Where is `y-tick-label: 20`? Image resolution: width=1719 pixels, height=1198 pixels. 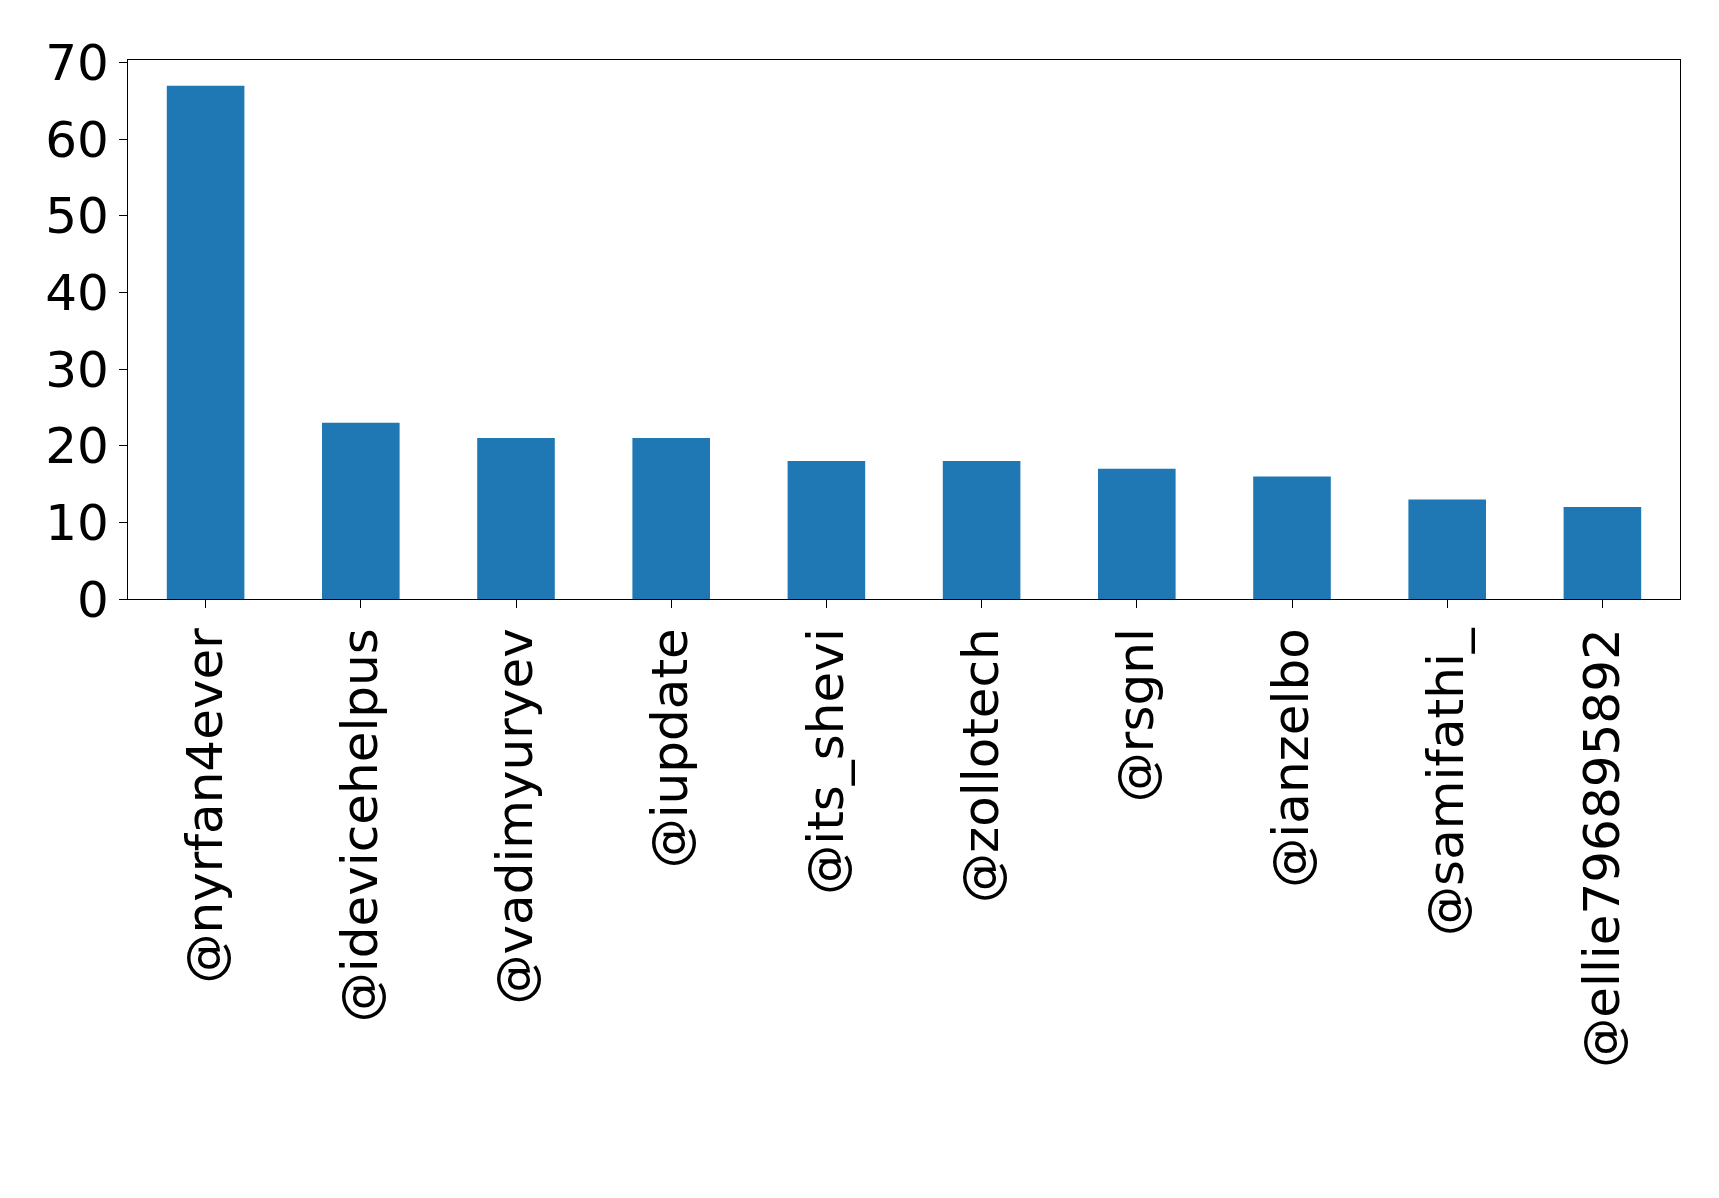 y-tick-label: 20 is located at coordinates (77, 446).